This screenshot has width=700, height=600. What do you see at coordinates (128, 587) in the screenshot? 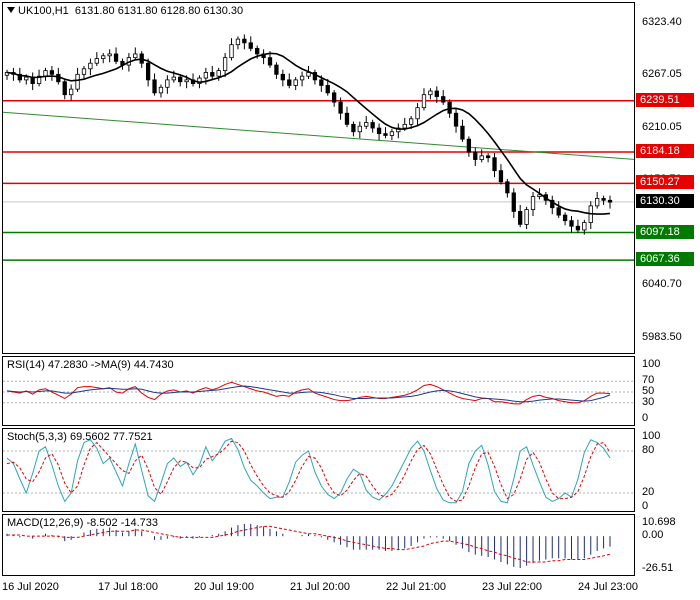
I see `time-tick-label: 17 Jul 18:00` at bounding box center [128, 587].